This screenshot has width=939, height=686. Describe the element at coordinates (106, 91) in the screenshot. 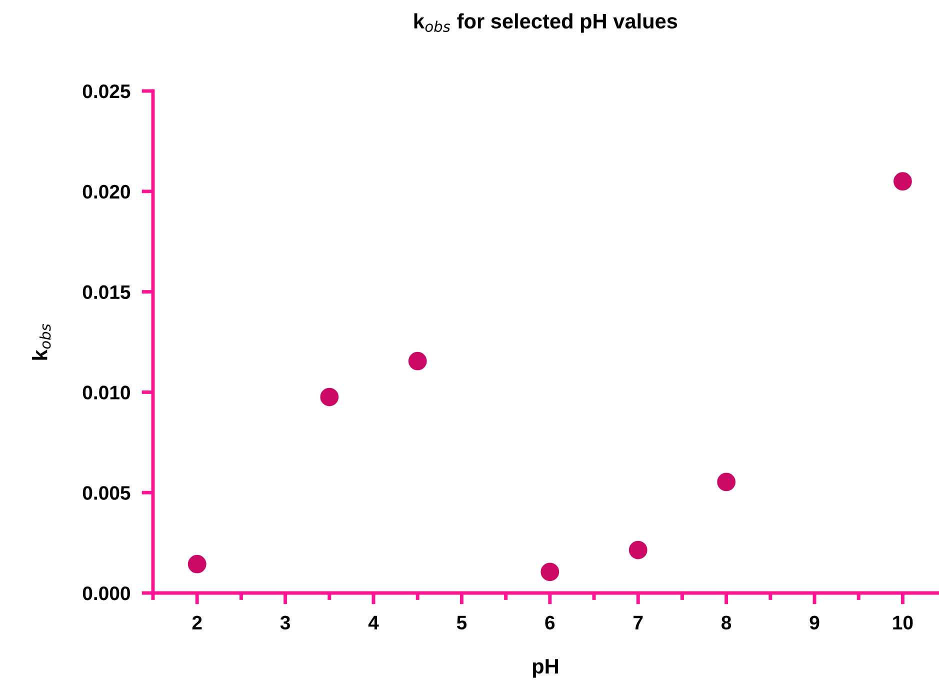

I see `y-tick-label: 0.025` at that location.